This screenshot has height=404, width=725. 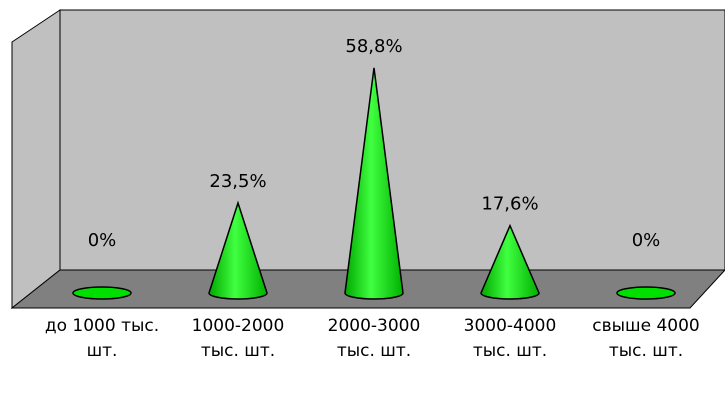 I want to click on x-tick-label: 3000-4000 тыс. шт., so click(x=510, y=338).